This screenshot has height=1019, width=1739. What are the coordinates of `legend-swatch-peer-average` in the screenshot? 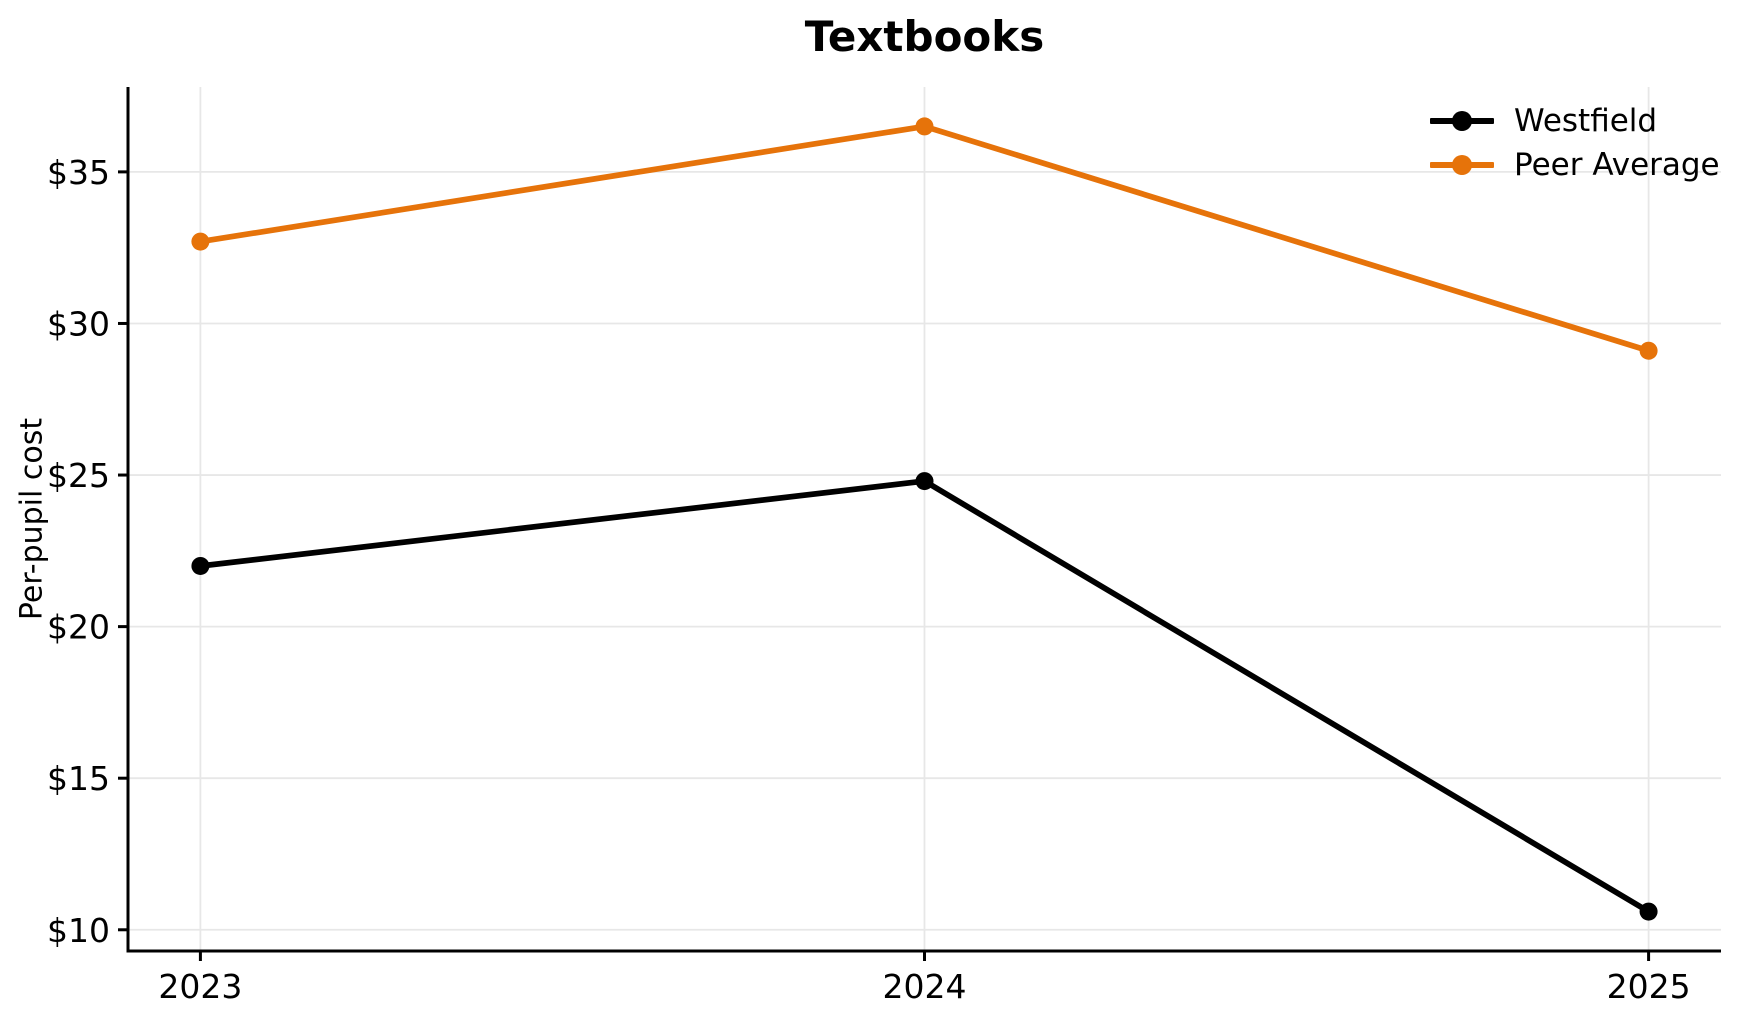 It's located at (1462, 165).